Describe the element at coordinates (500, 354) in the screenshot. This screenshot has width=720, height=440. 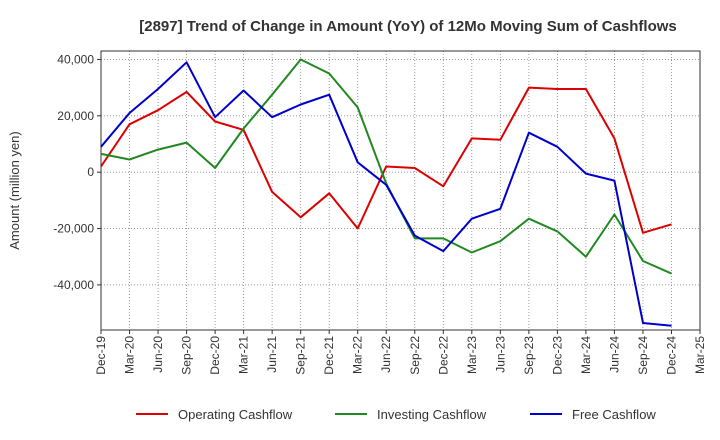
I see `x-tick-label: Jun-23` at that location.